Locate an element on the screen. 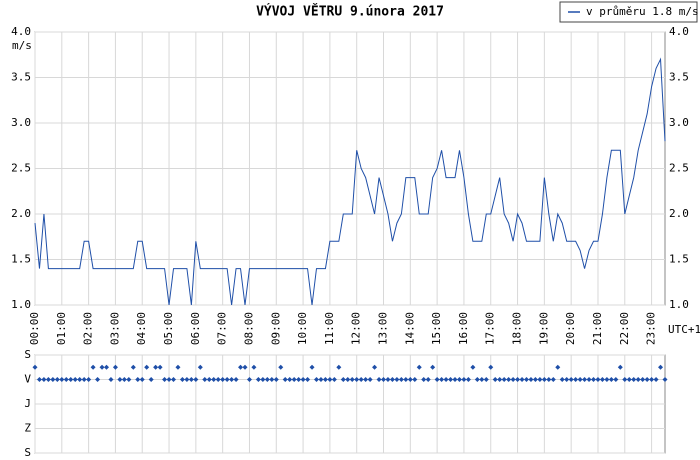 This screenshot has height=460, width=700. x-tick-label: 07:00 is located at coordinates (222, 328).